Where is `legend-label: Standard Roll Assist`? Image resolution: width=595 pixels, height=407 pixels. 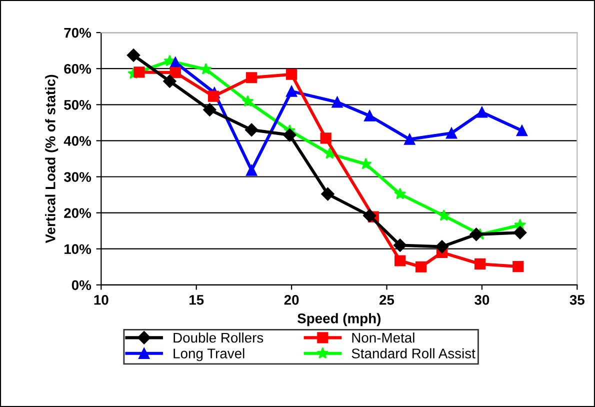
legend-label: Standard Roll Assist is located at coordinates (414, 353).